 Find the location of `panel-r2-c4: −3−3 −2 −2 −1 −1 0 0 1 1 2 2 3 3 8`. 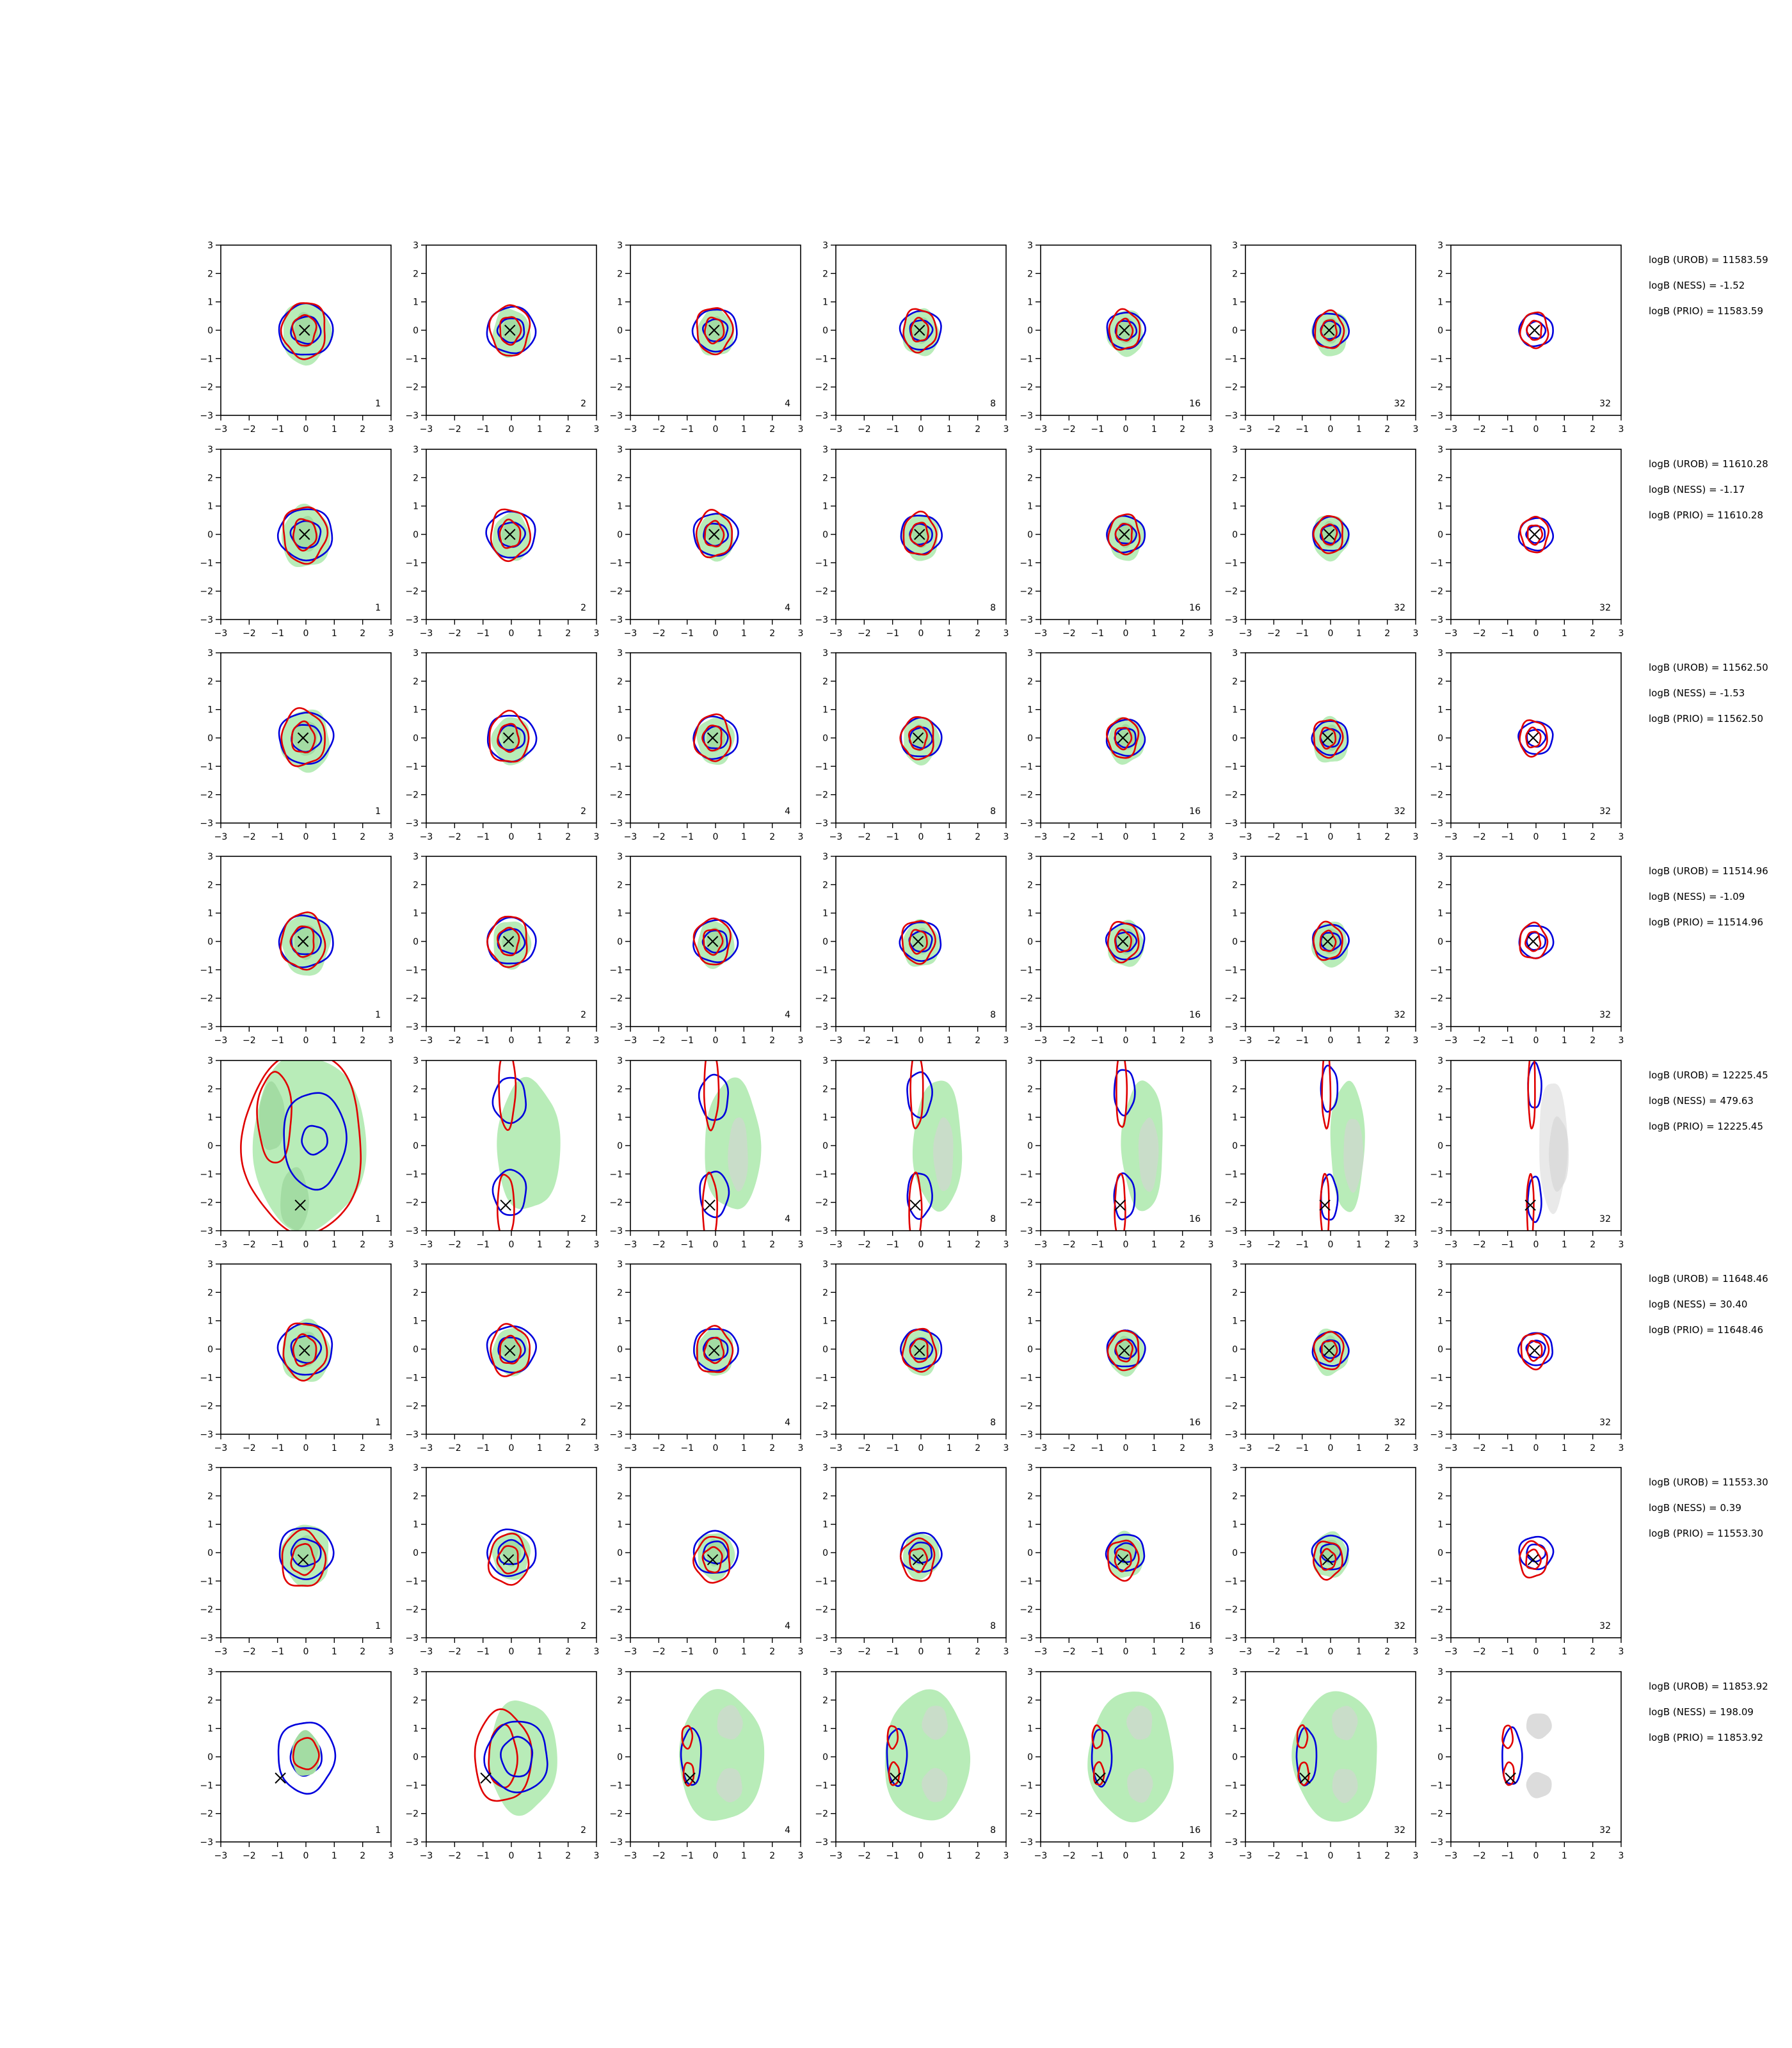

panel-r2-c4: −3−3 −2 −2 −1 −1 0 0 1 1 2 2 3 3 8 is located at coordinates (912, 542).